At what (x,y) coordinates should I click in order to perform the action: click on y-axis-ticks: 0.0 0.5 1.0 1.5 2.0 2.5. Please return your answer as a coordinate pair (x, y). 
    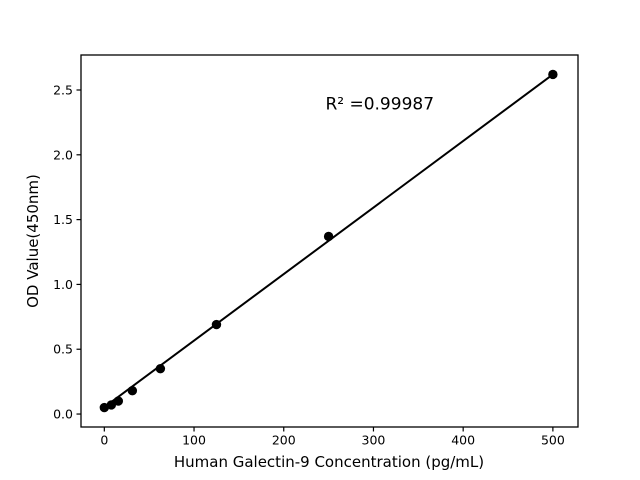
    Looking at the image, I should click on (67, 252).